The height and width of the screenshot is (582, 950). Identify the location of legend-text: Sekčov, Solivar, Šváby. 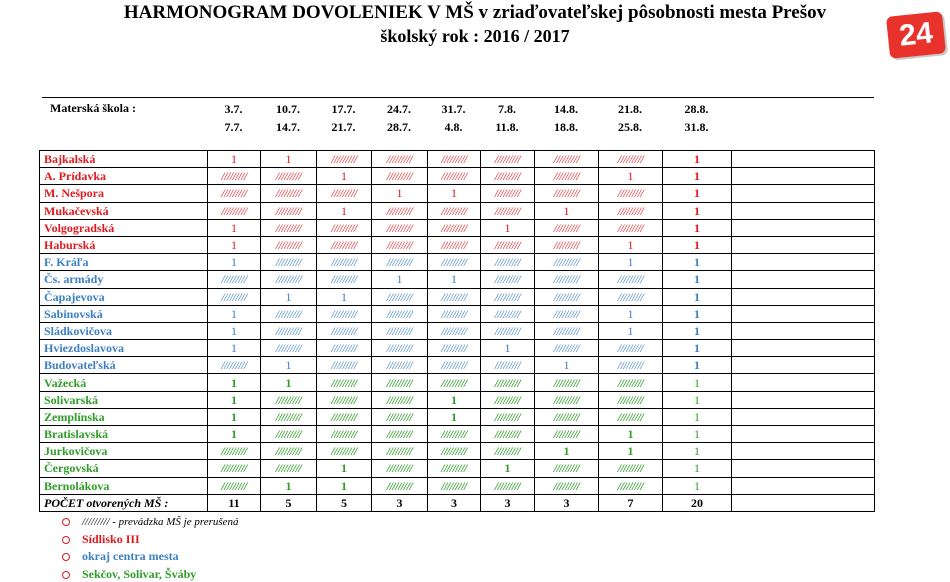
(139, 573).